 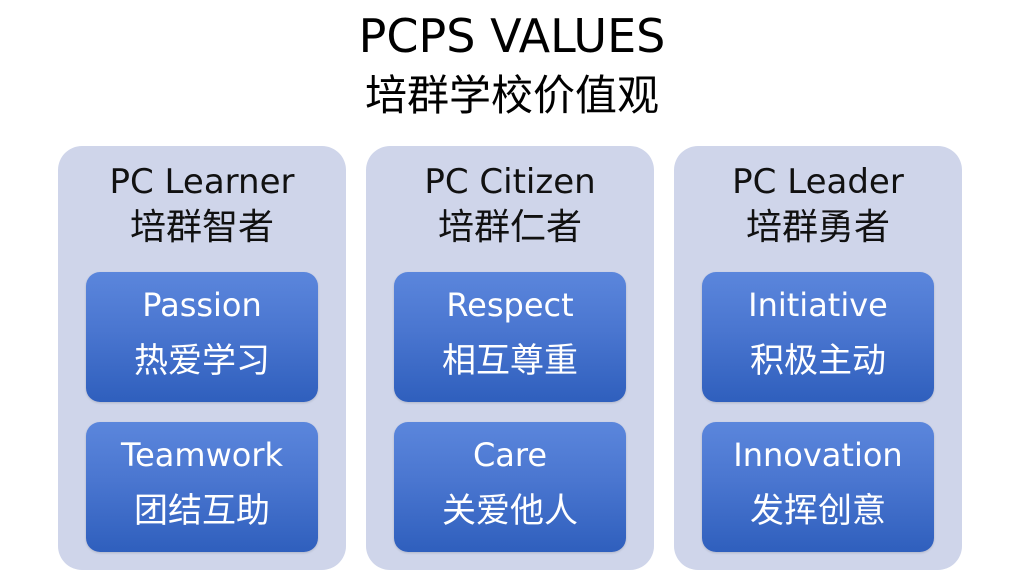 I want to click on value-box-teamwork: Teamwork 团结互助, so click(x=202, y=487).